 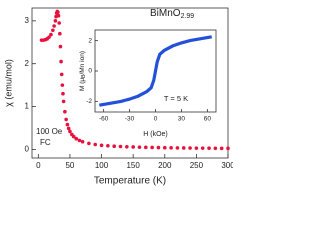 I want to click on annotation: 100 Oe, so click(x=49, y=131).